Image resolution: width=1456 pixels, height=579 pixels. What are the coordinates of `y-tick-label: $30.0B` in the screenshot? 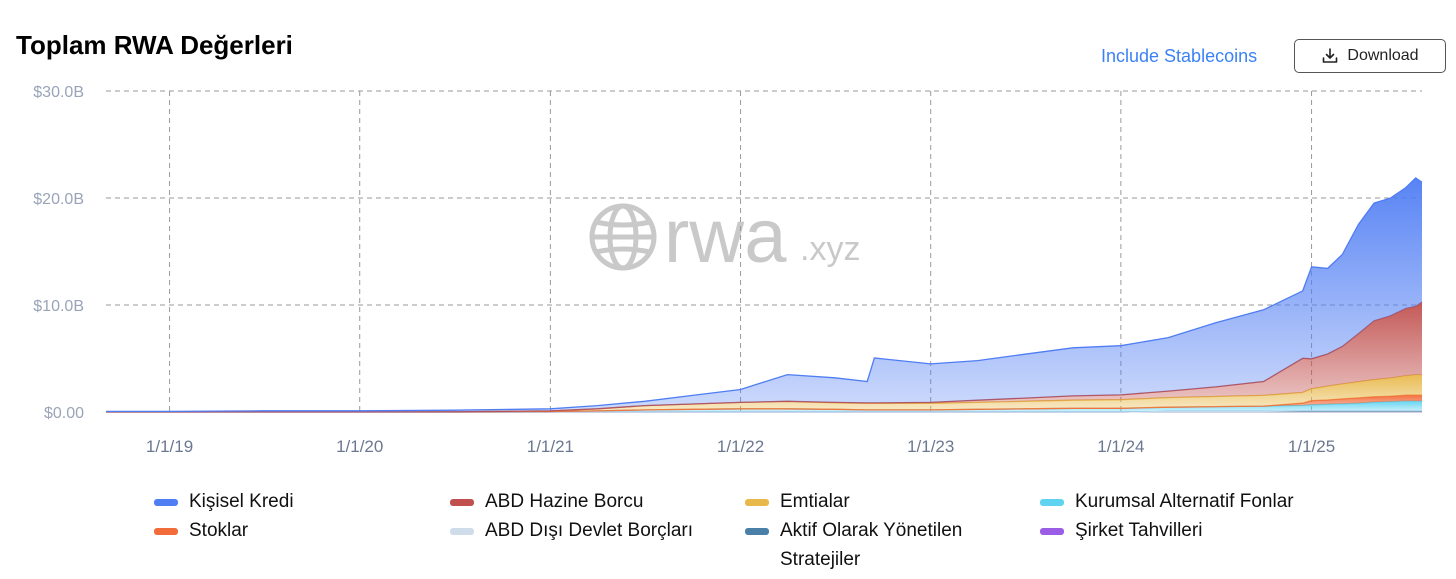 It's located at (58, 92).